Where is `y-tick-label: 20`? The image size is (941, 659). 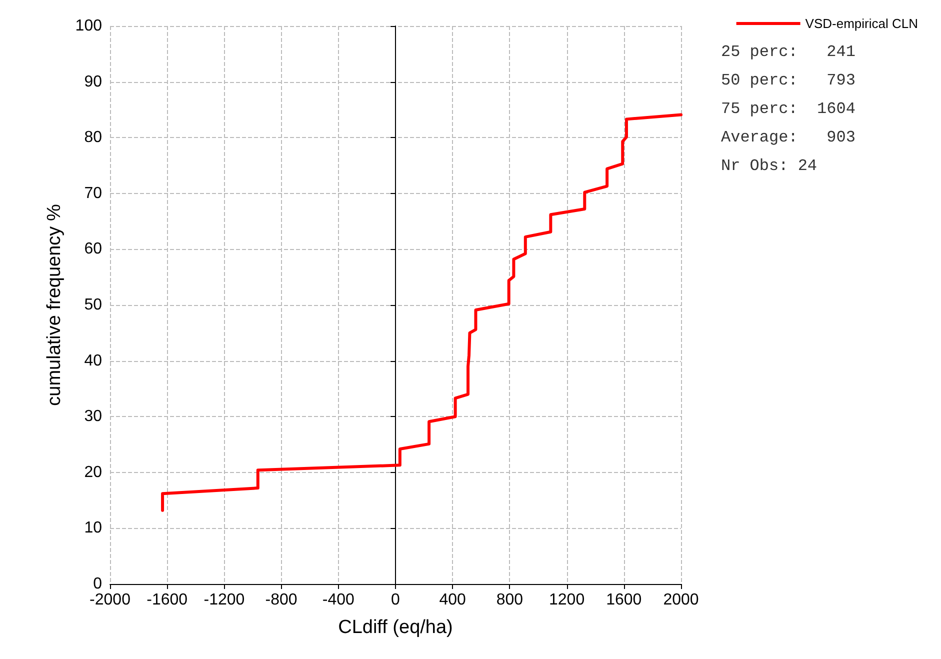 y-tick-label: 20 is located at coordinates (93, 472).